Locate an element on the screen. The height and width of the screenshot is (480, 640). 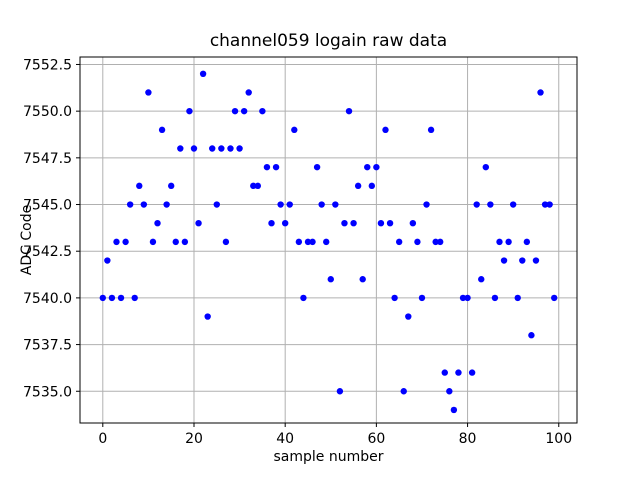
y-axis-label: ADC Code is located at coordinates (27, 240).